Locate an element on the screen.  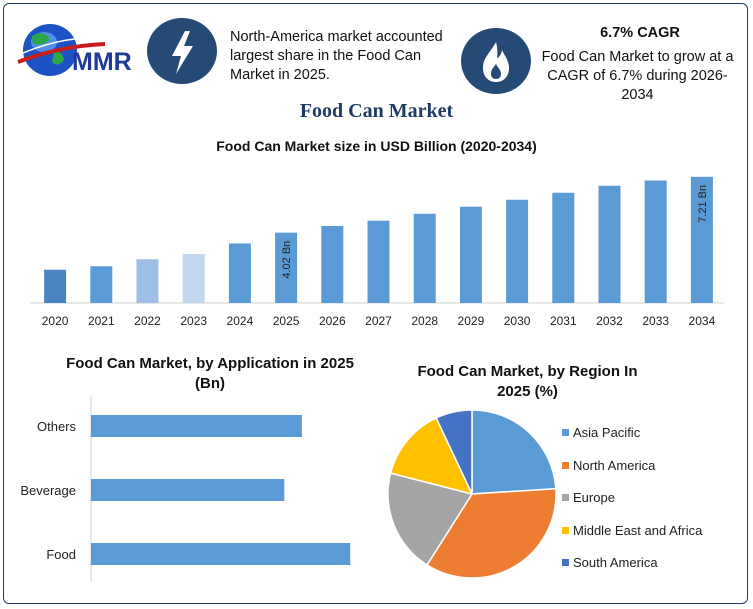
bar-2022 is located at coordinates (147, 281).